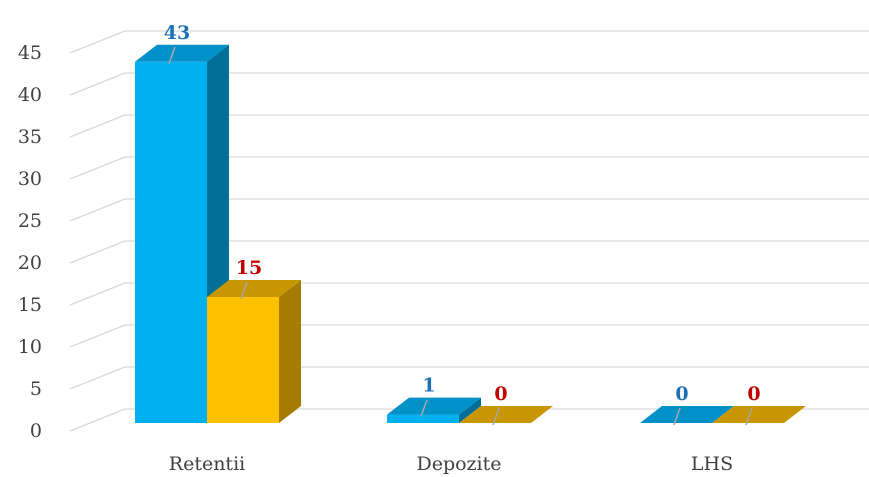 The height and width of the screenshot is (477, 869). I want to click on y-tick-label: 5, so click(36, 389).